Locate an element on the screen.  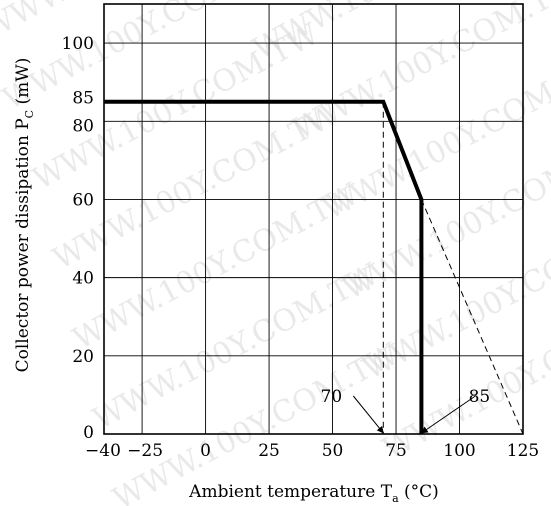
annotations: 70 85 is located at coordinates (406, 410).